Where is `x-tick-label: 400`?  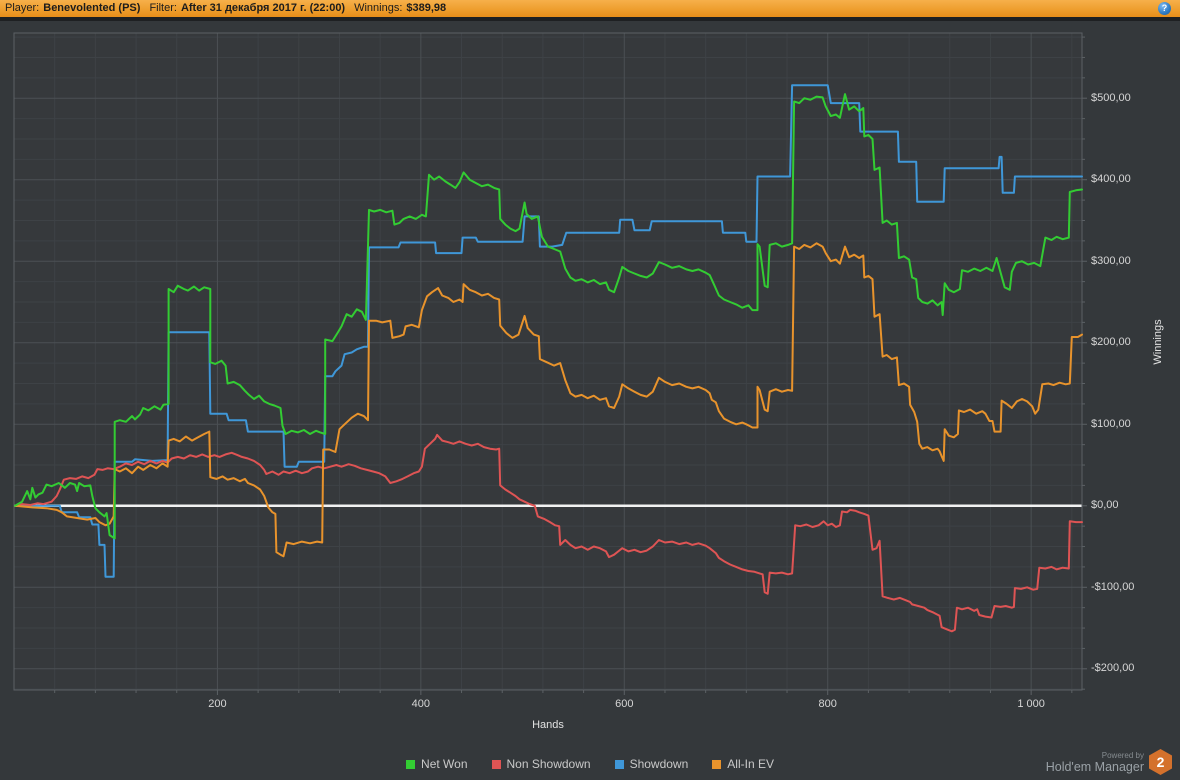 x-tick-label: 400 is located at coordinates (421, 704).